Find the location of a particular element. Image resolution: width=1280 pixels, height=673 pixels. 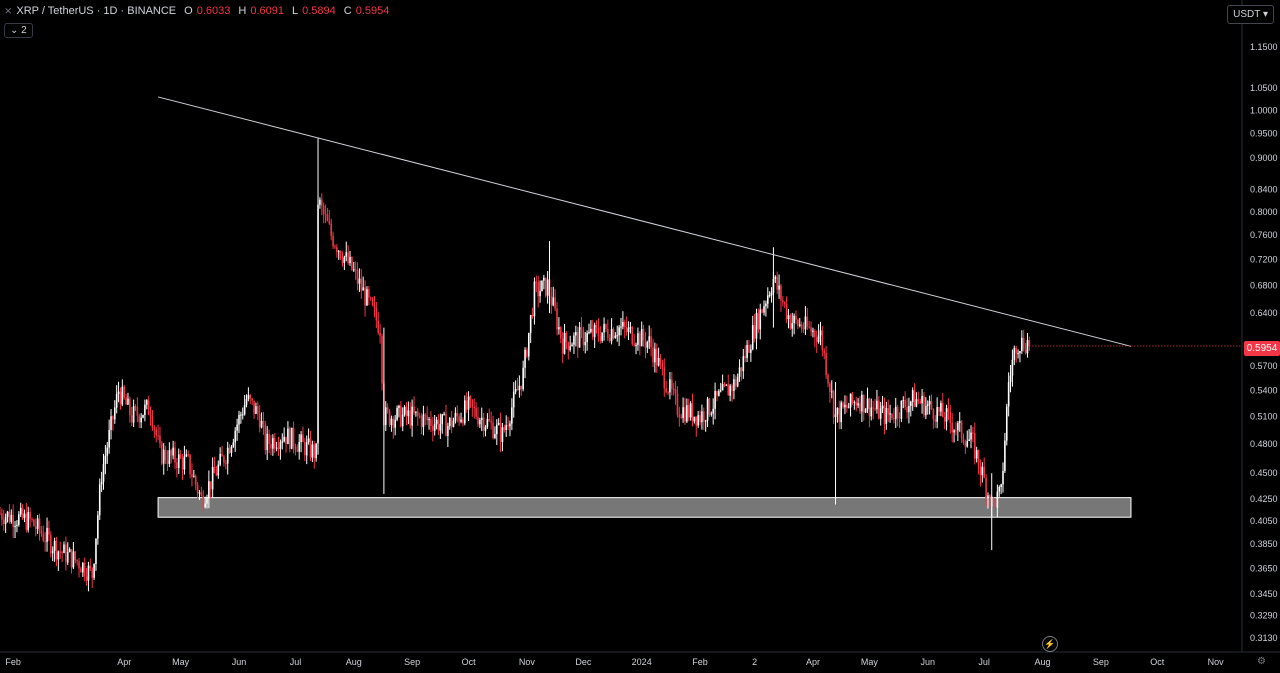

currency-button: USDT ▾ is located at coordinates (1250, 14).